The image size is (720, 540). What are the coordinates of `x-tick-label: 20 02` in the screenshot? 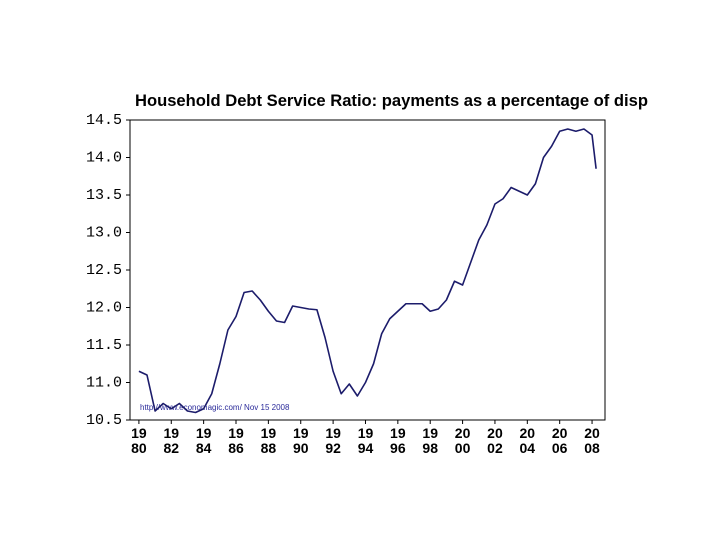 It's located at (495, 440).